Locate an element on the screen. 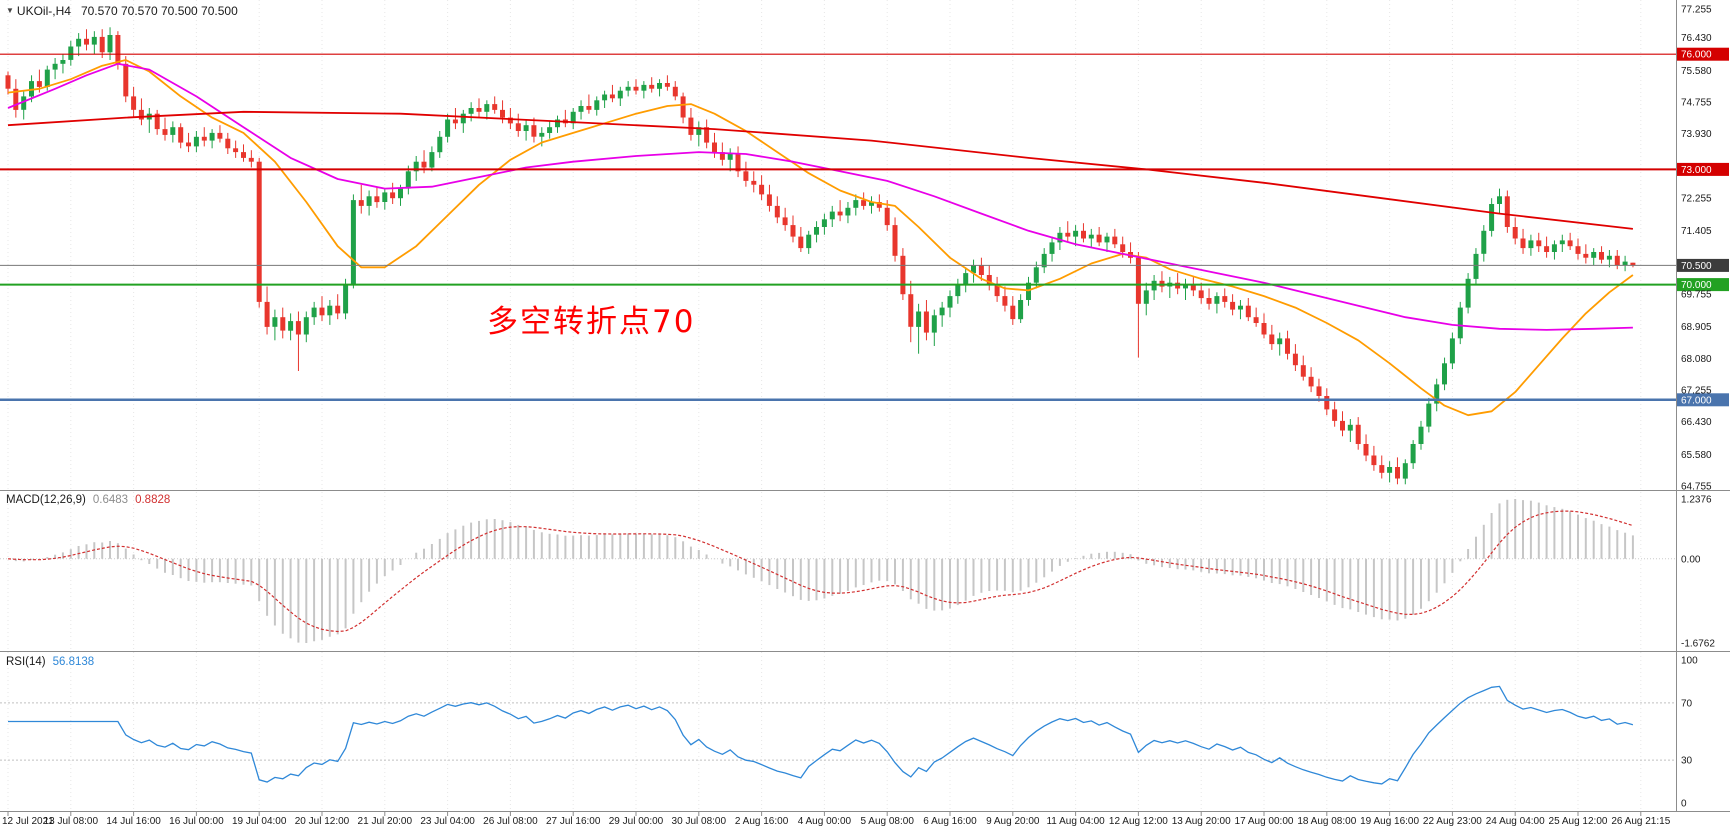  time-axis-label: 16 Jul 00:00 is located at coordinates (196, 821).